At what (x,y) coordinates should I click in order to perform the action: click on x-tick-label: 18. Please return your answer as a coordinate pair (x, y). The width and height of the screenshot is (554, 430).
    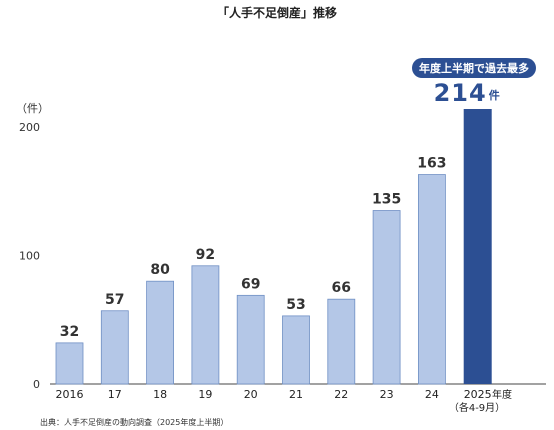
    Looking at the image, I should click on (160, 394).